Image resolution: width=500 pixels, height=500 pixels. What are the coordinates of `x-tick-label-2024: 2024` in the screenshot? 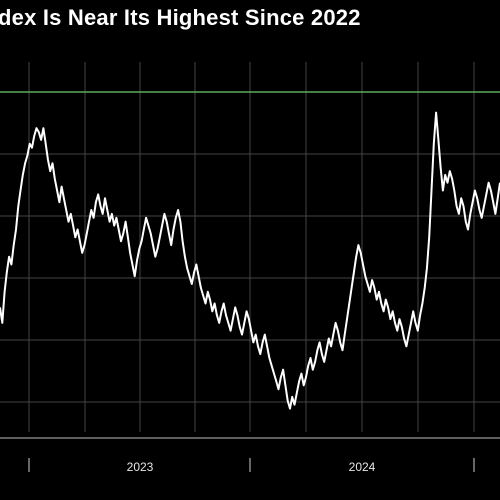 It's located at (362, 467).